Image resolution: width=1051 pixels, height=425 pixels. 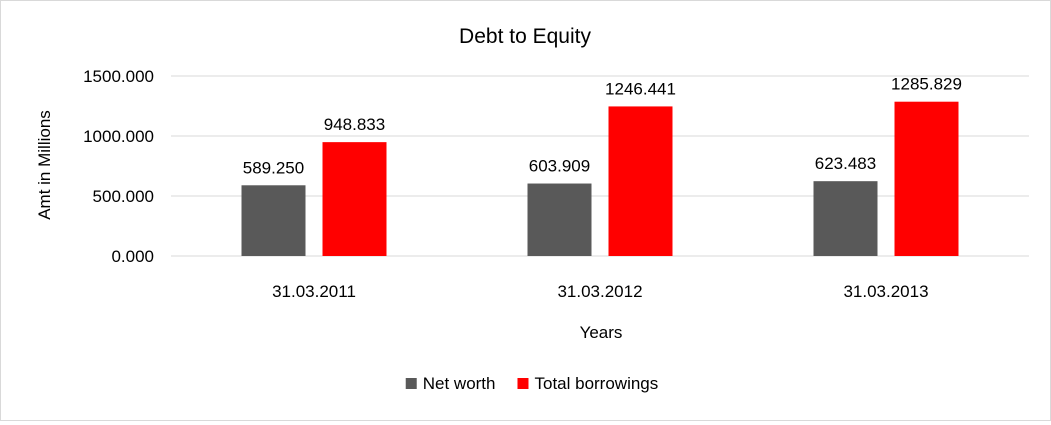 I want to click on data-label: 623.483, so click(x=845, y=163).